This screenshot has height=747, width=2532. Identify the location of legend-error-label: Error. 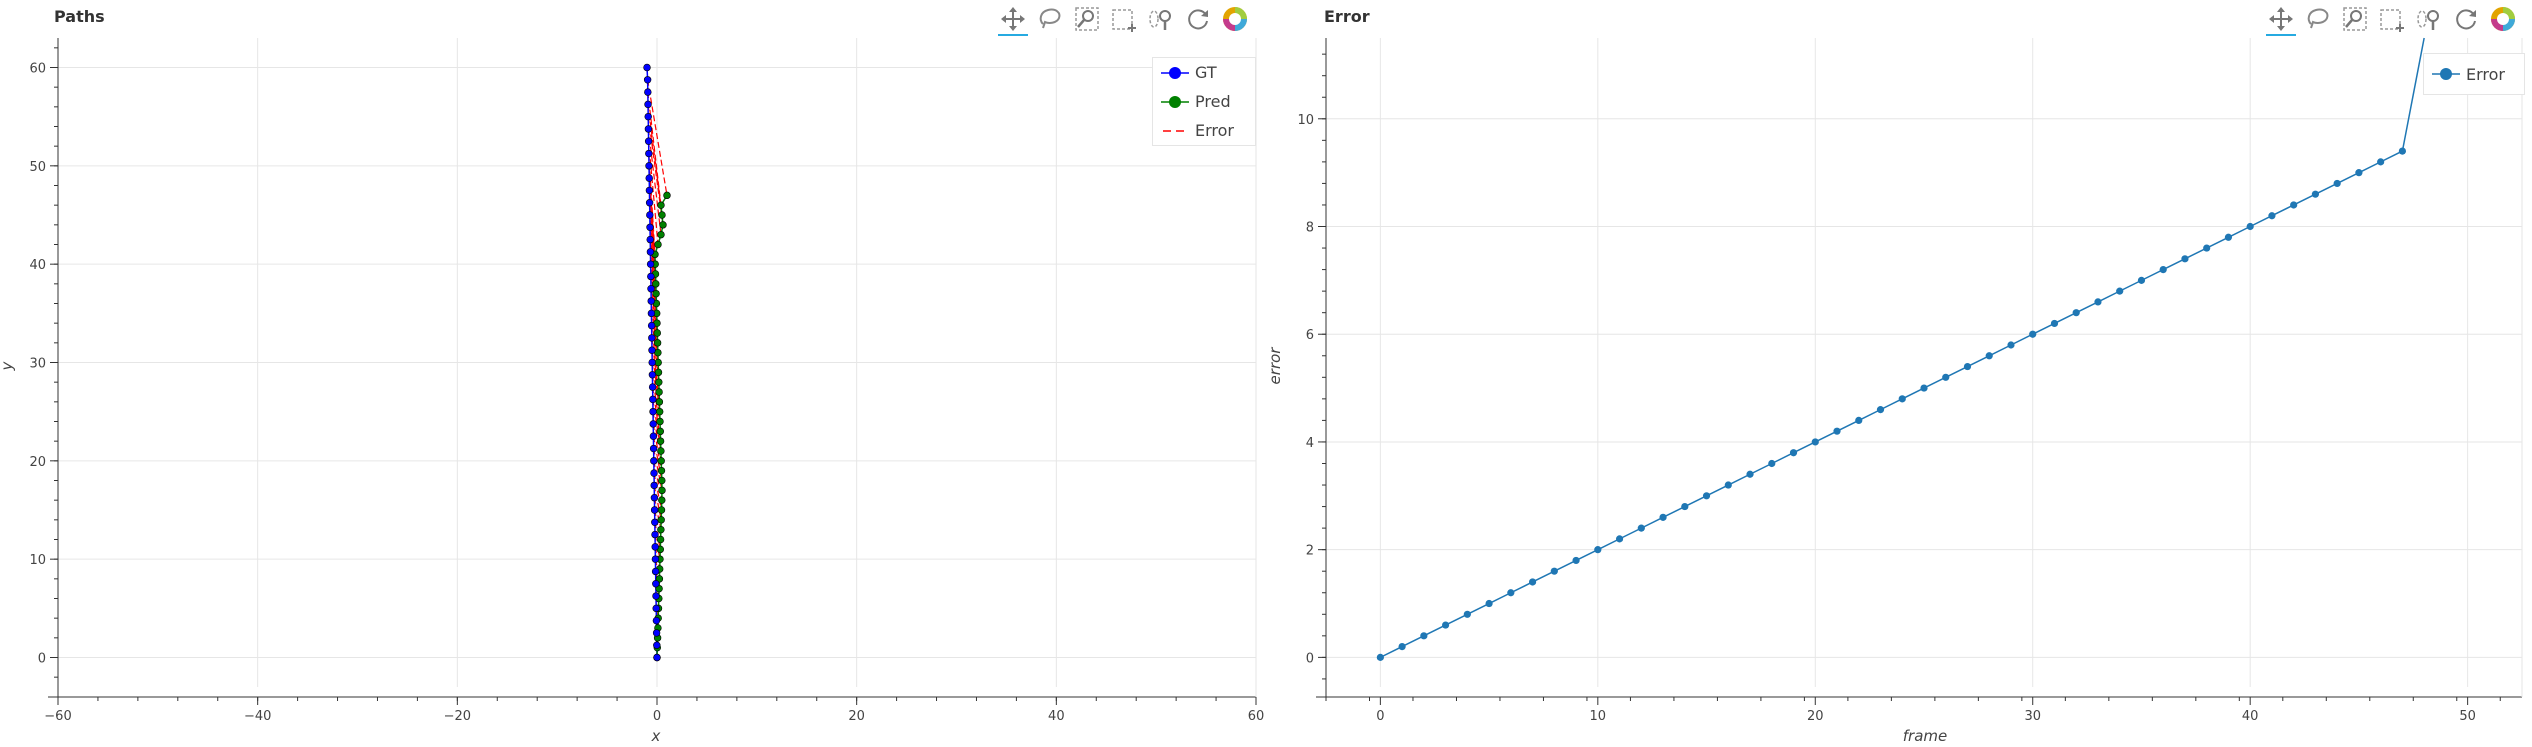
(1214, 130).